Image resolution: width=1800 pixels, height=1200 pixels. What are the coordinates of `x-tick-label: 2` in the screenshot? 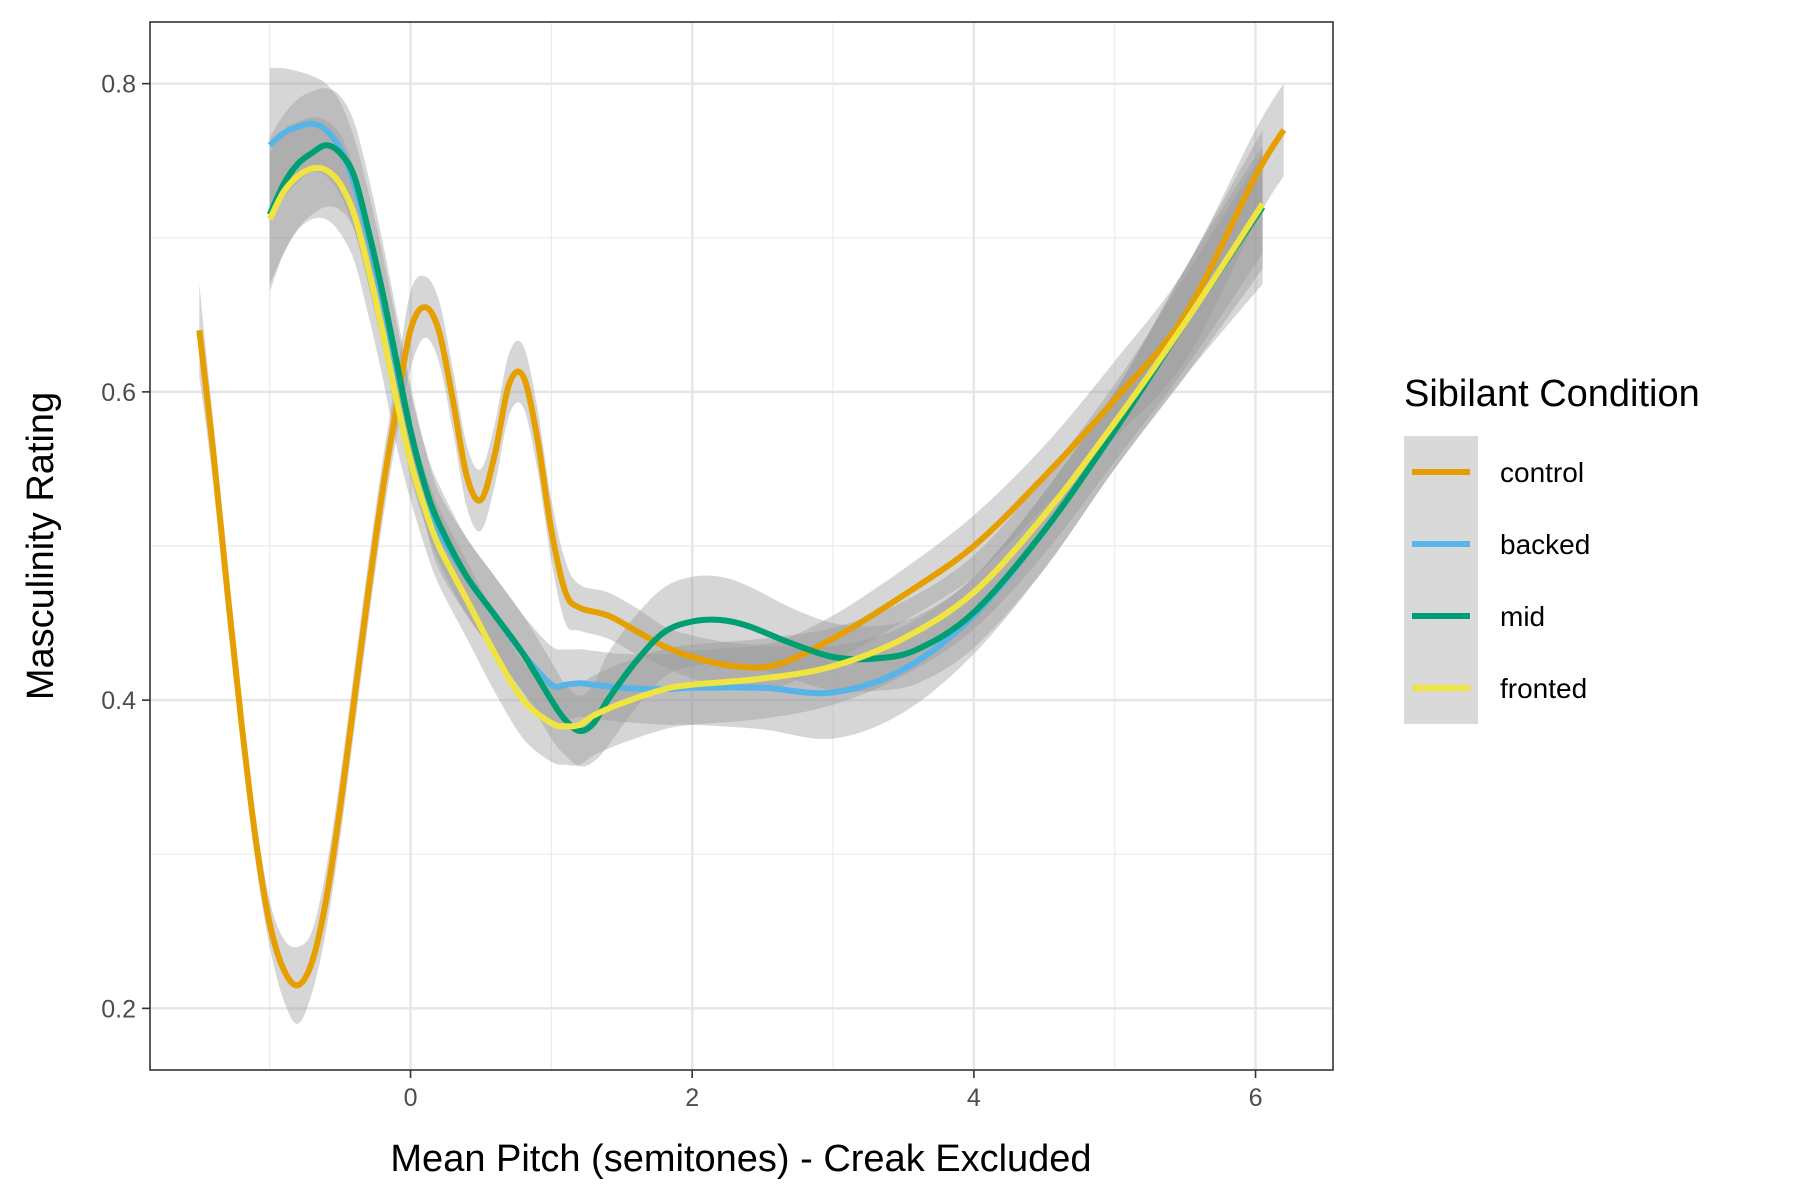 It's located at (692, 1098).